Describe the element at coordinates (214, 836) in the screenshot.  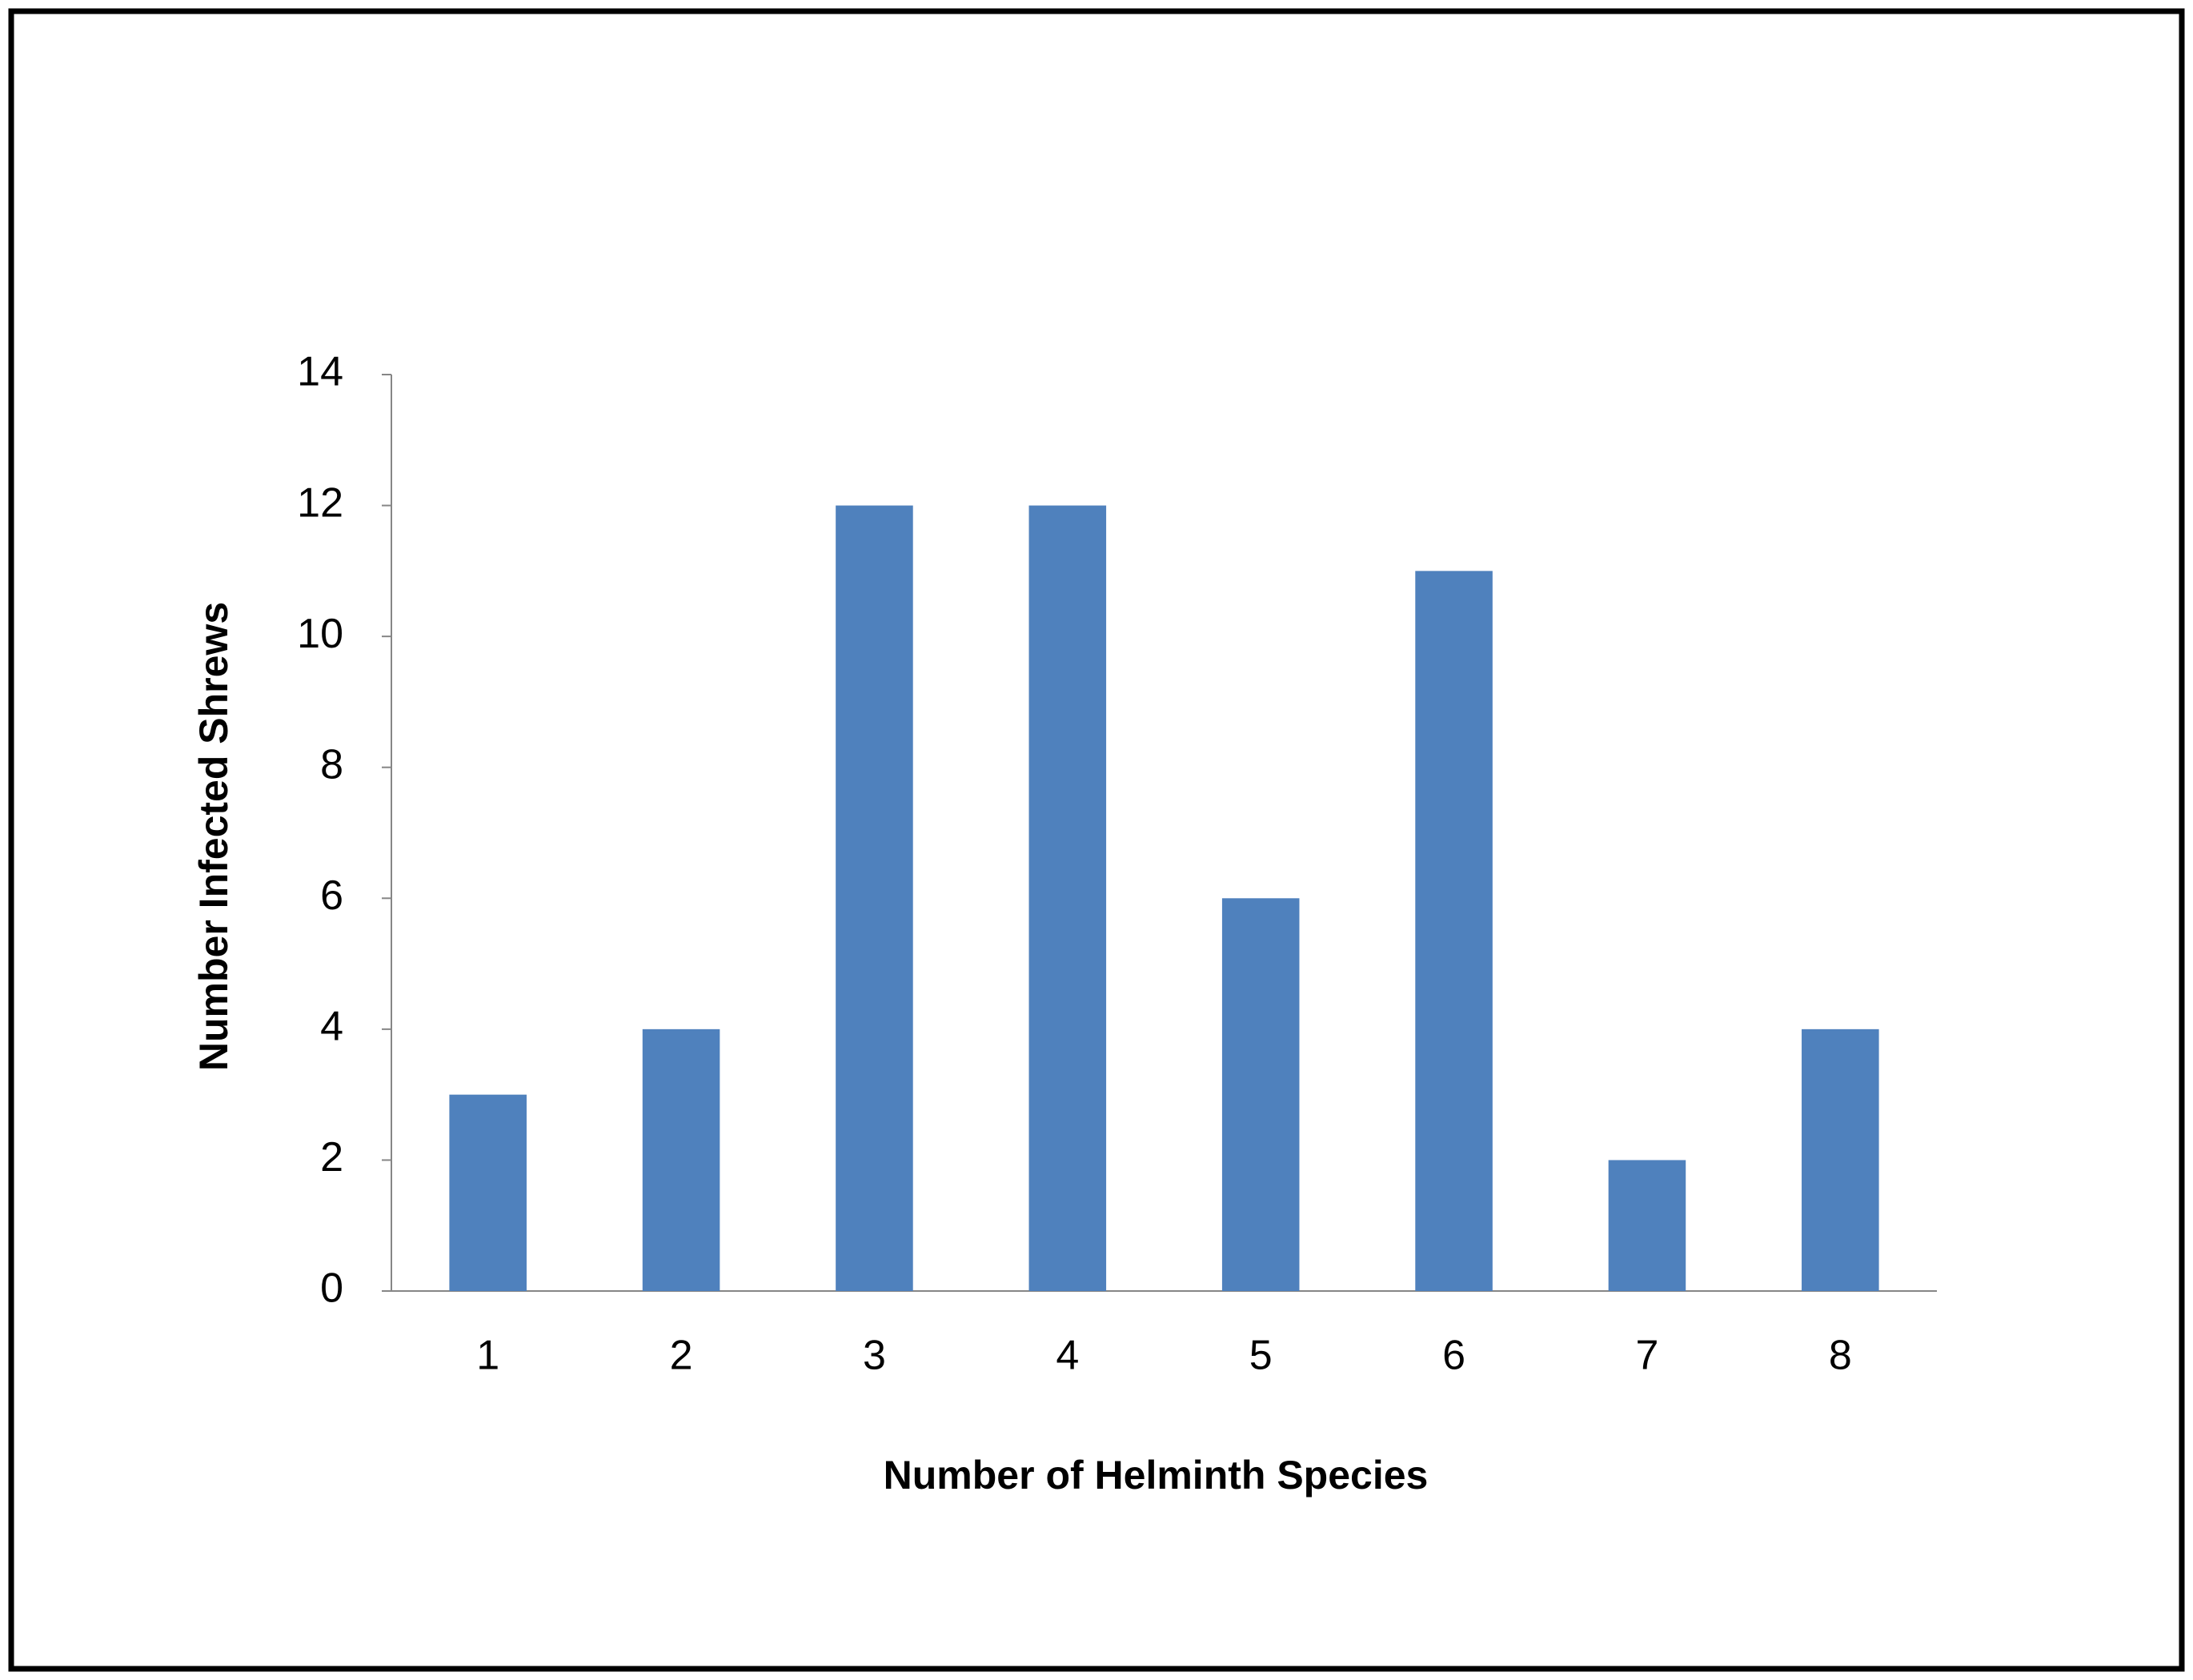
I see `y-axis-title: Number Infected Shrews` at that location.